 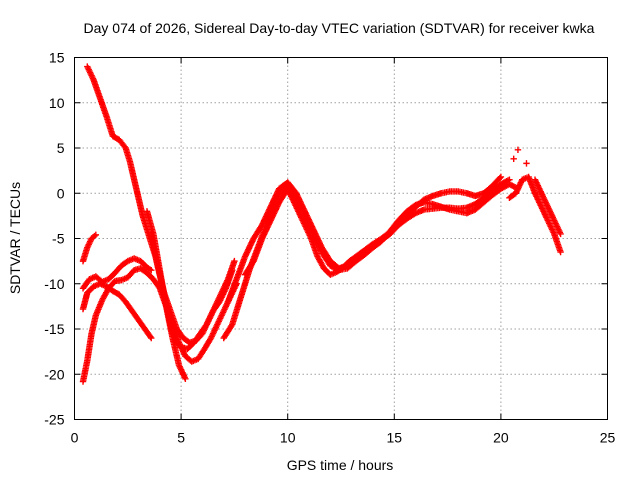 What do you see at coordinates (117, 273) in the screenshot?
I see `series-track-e` at bounding box center [117, 273].